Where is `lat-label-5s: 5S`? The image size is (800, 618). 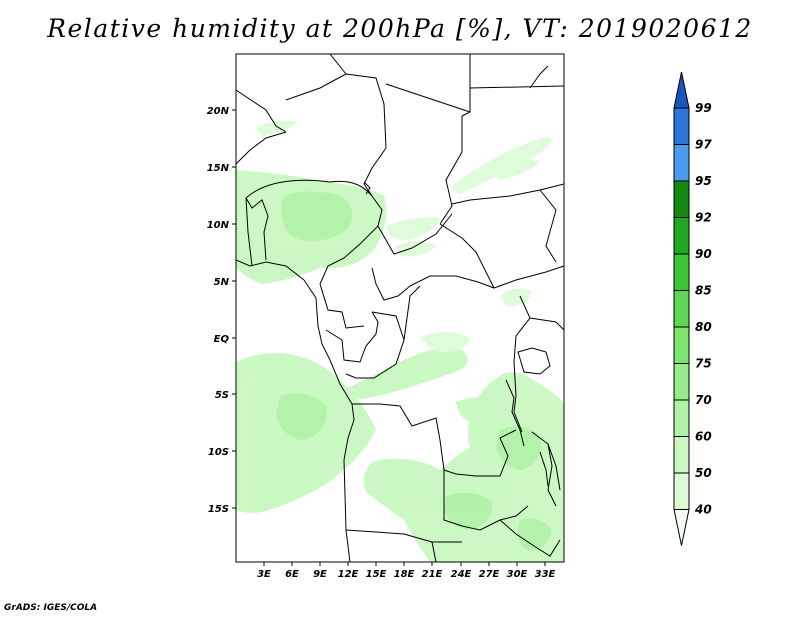
lat-label-5s: 5S is located at coordinates (222, 395).